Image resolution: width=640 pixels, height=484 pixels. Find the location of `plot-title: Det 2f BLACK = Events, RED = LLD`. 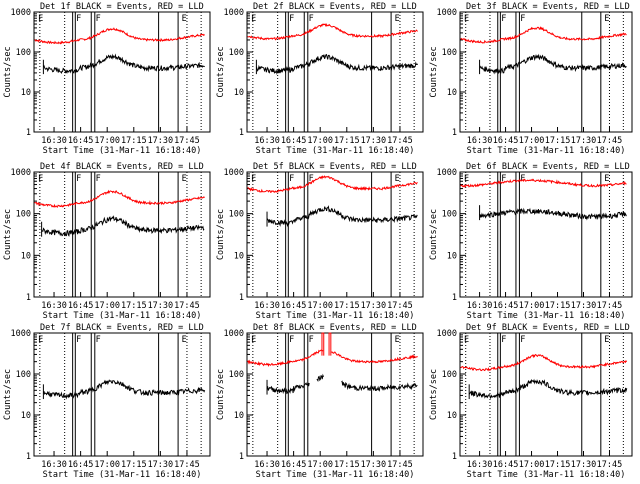

plot-title: Det 2f BLACK = Events, RED = LLD is located at coordinates (335, 7).